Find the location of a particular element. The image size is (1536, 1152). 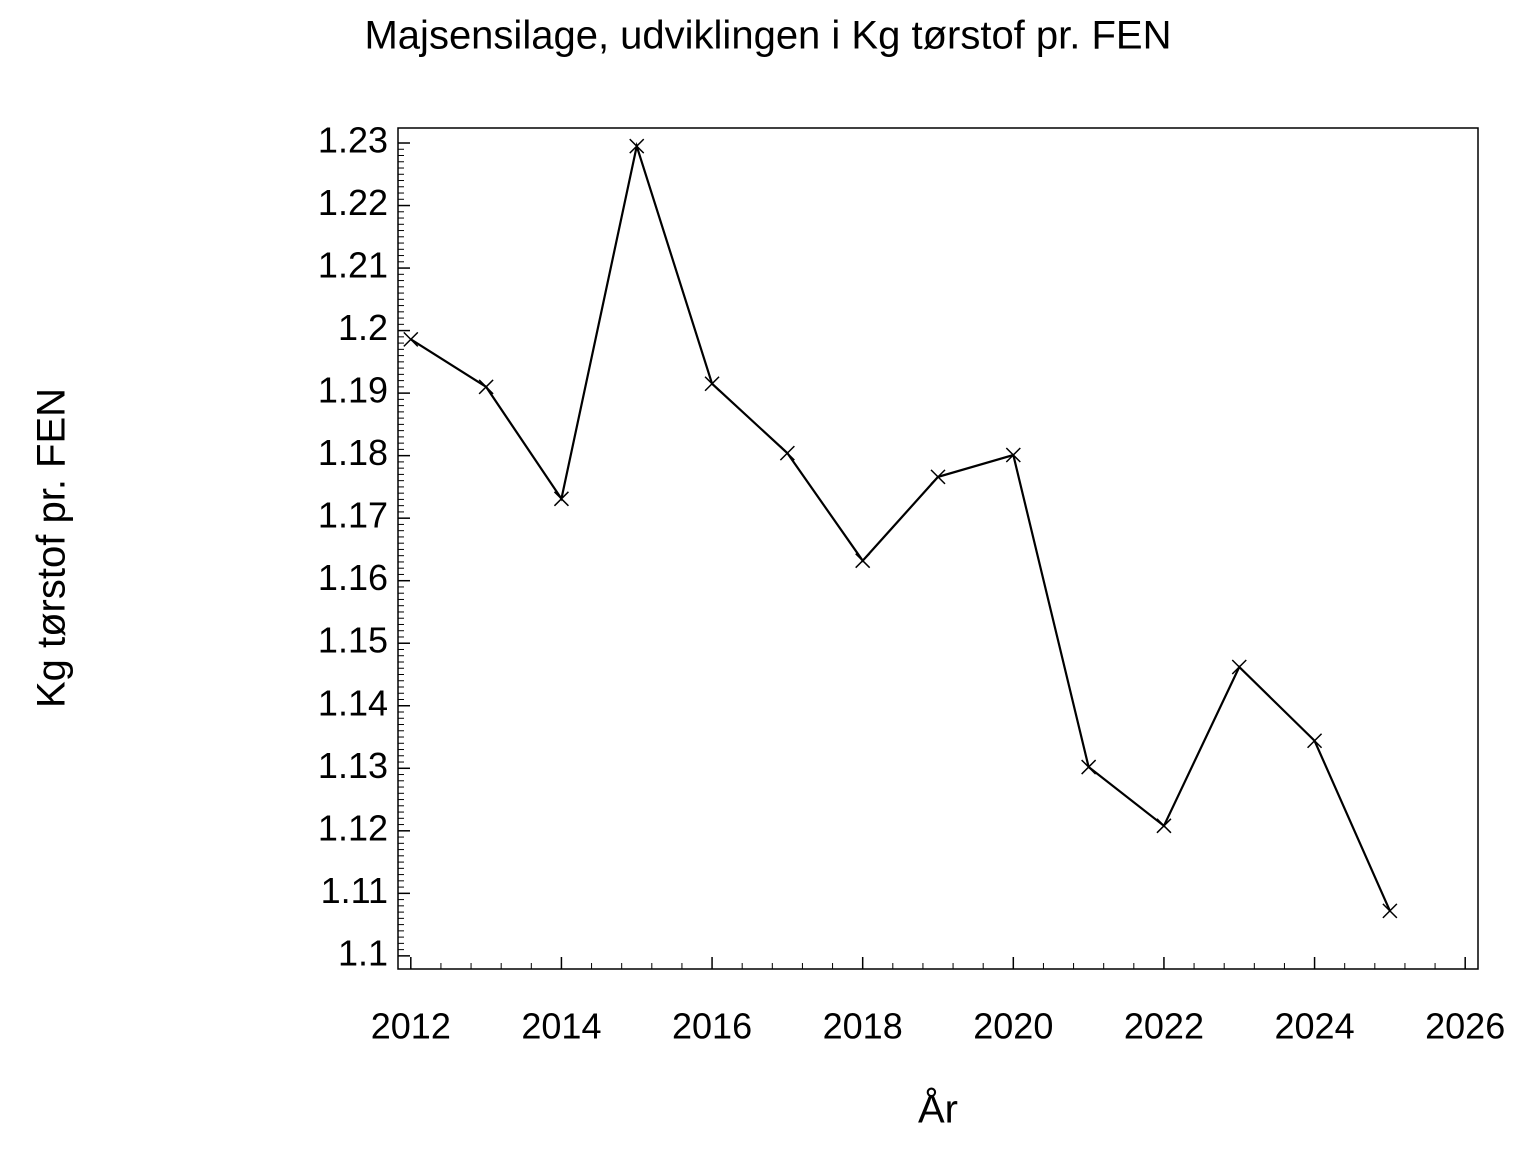

y-tick-label: 1.14 is located at coordinates (353, 702).